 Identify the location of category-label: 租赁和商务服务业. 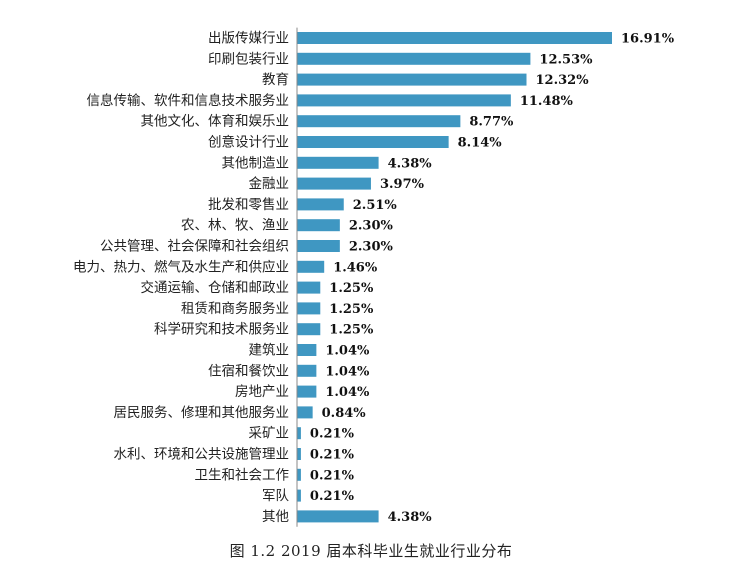
(235, 309).